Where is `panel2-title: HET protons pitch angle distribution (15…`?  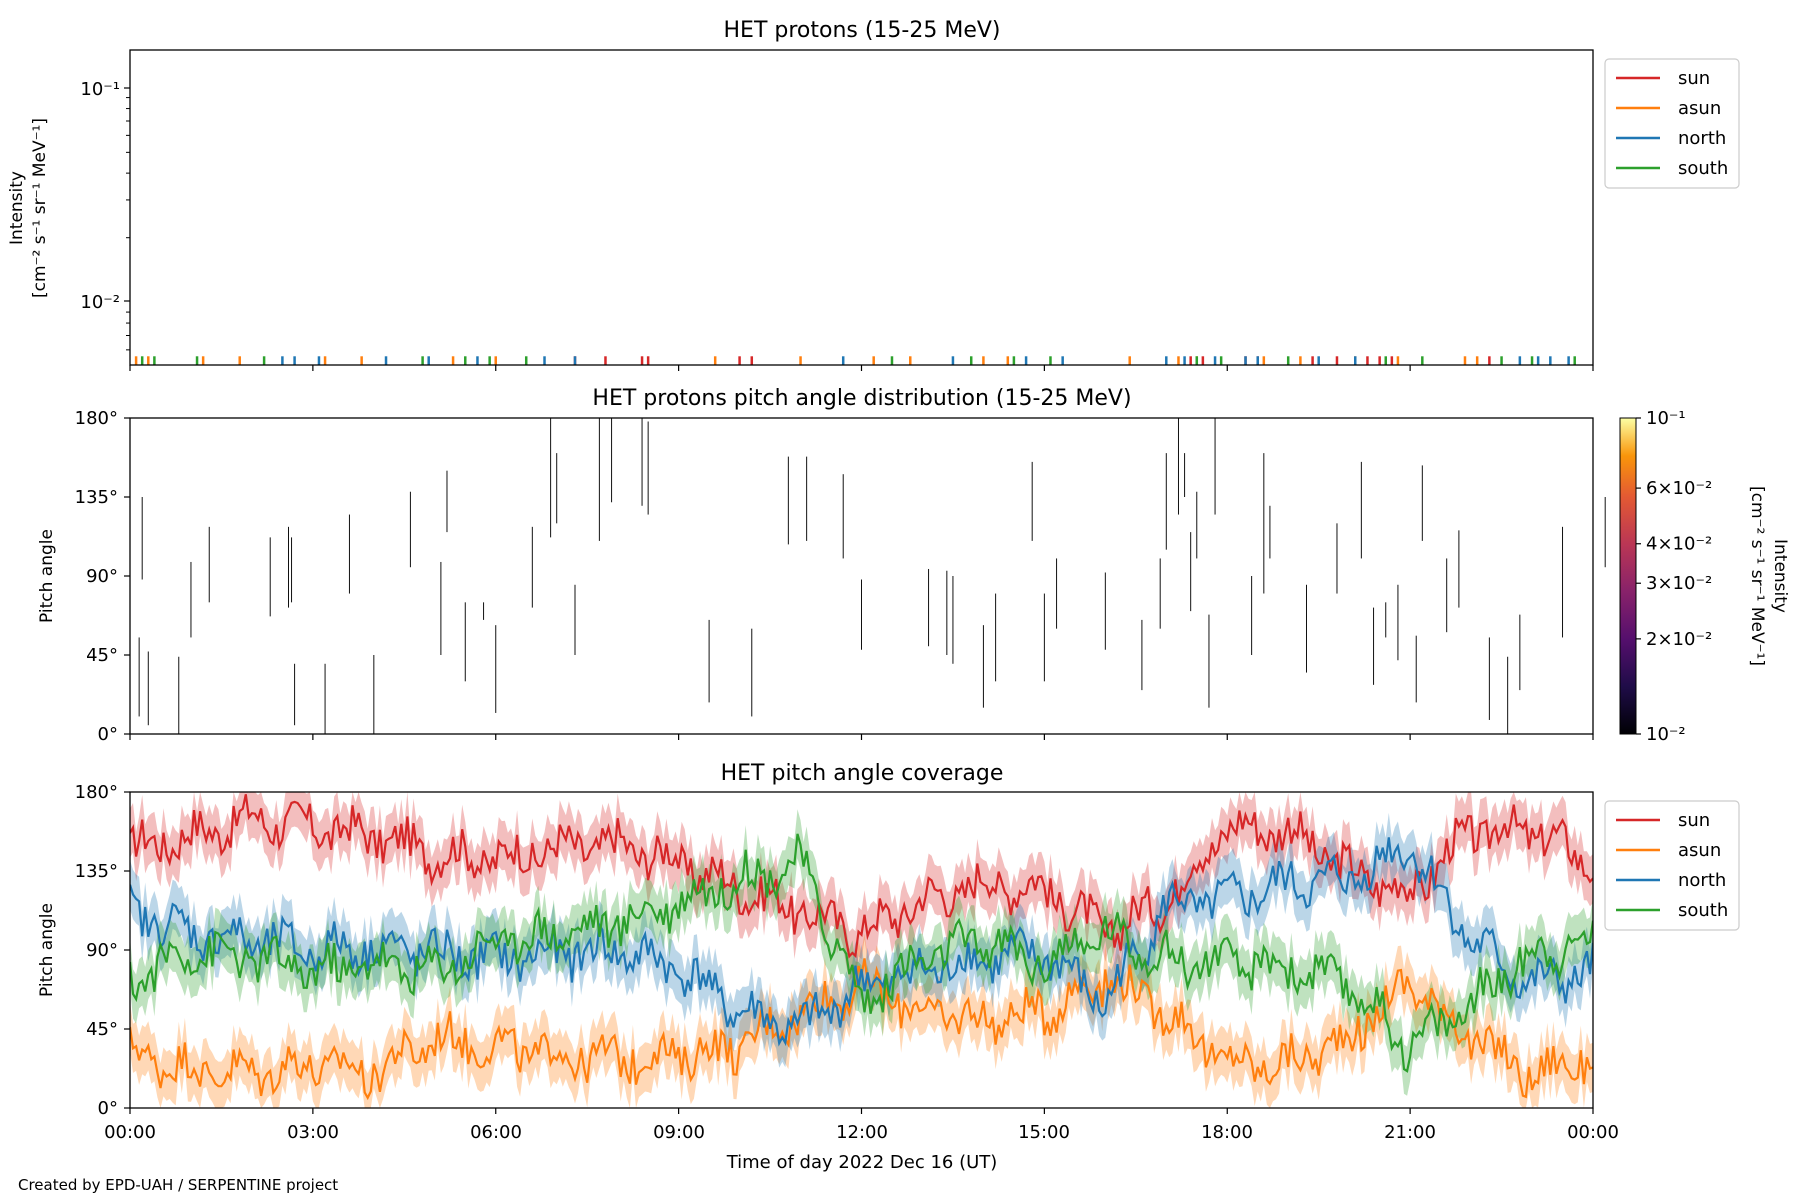
panel2-title: HET protons pitch angle distribution (15… is located at coordinates (861, 398).